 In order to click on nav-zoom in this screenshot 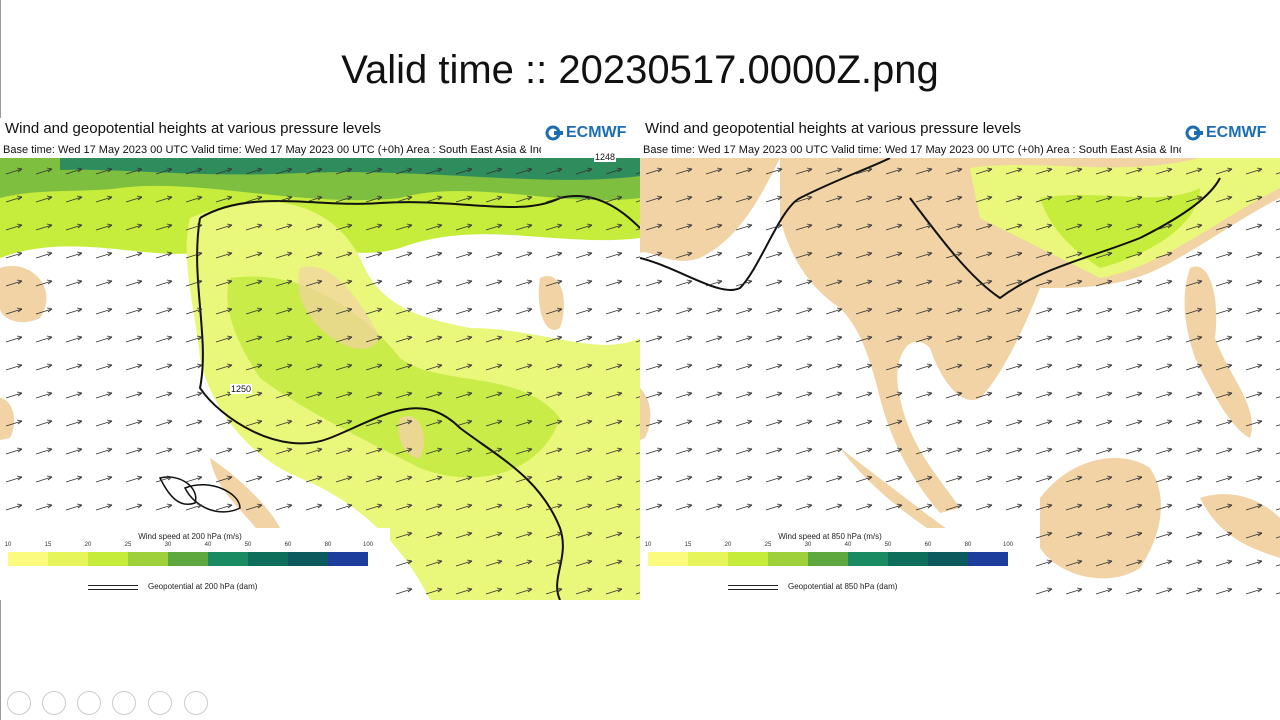, I will do `click(160, 703)`.